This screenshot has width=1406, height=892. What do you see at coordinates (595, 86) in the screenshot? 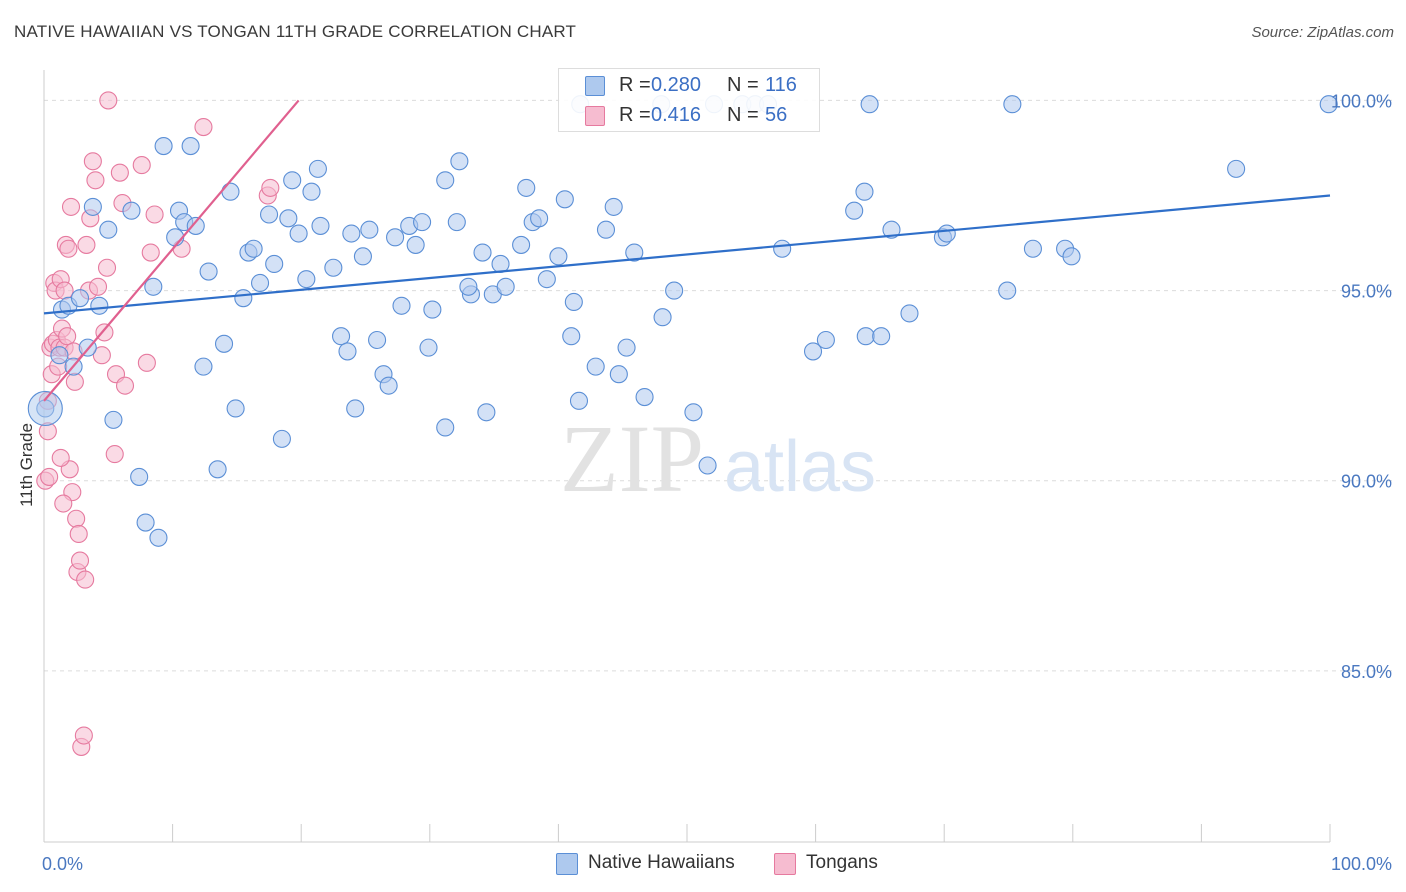
I see `blue-swatch-icon` at bounding box center [595, 86].